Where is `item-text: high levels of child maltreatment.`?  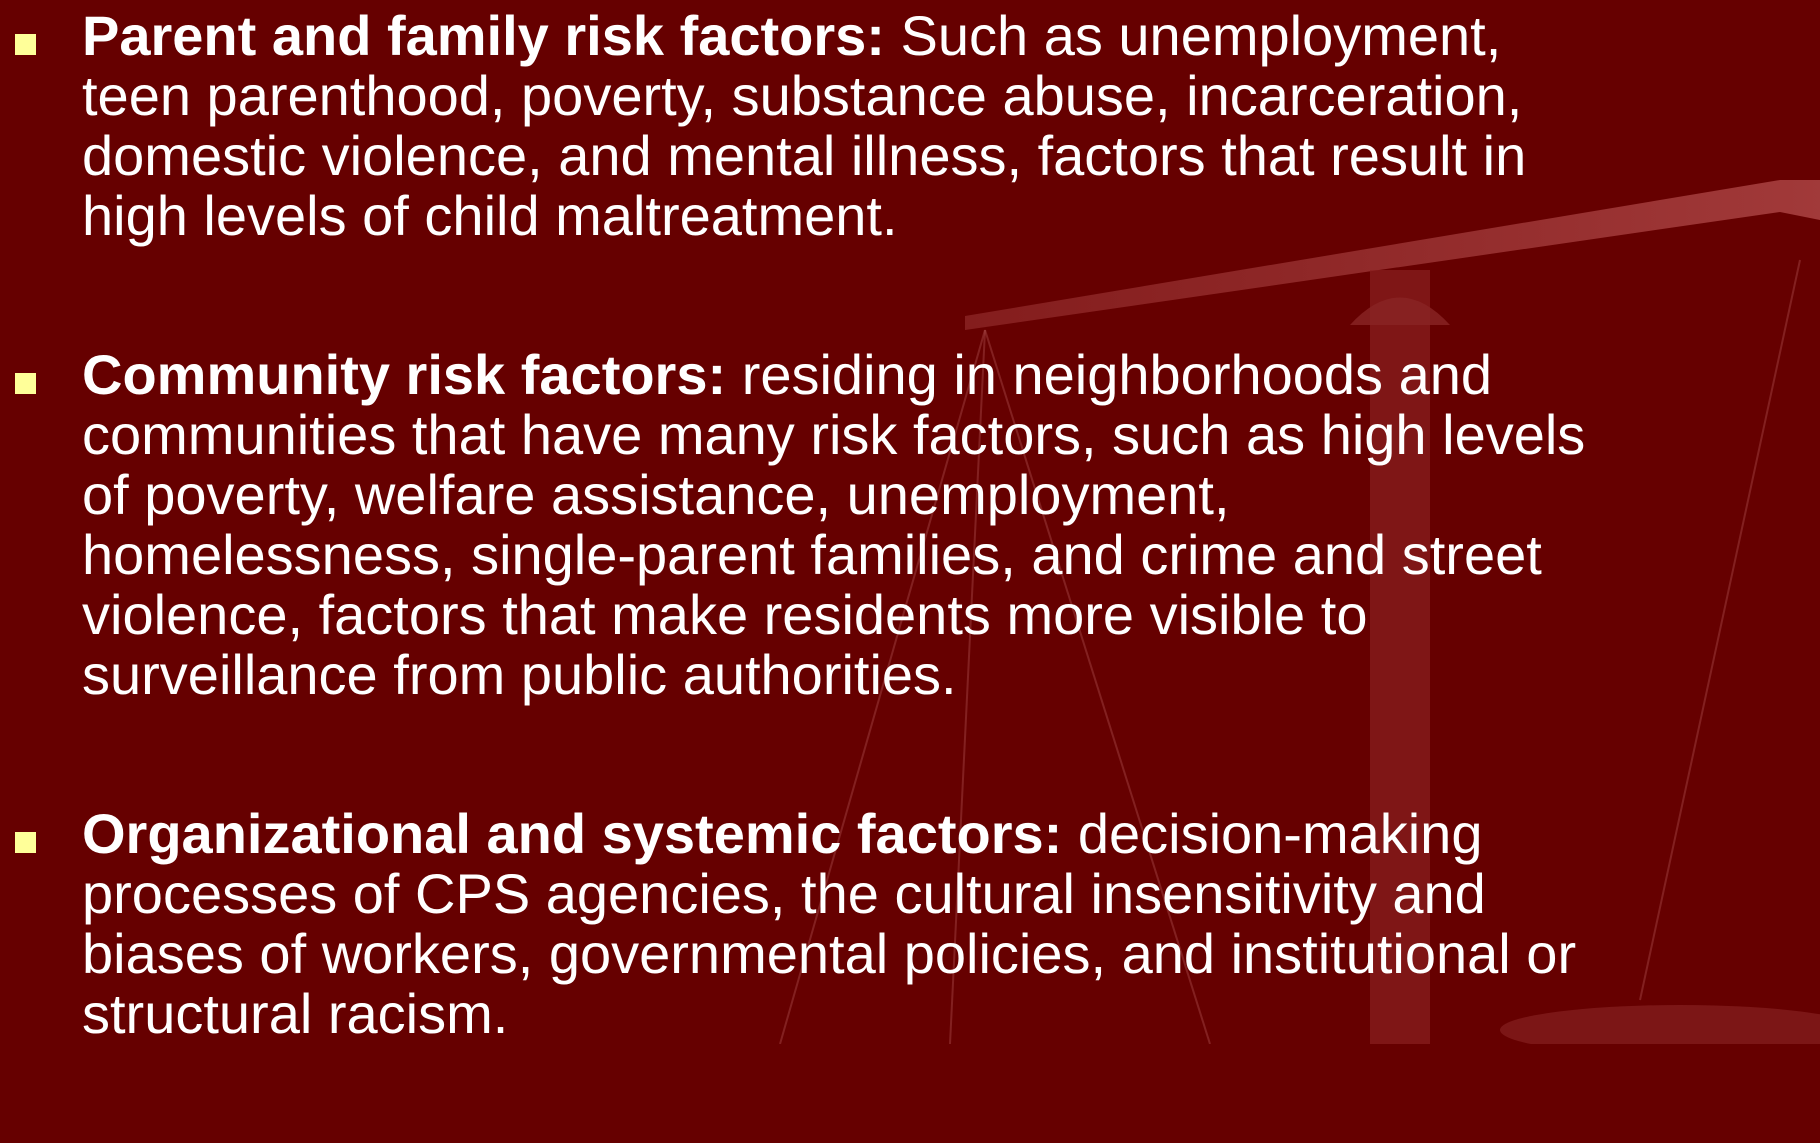
item-text: high levels of child maltreatment. is located at coordinates (490, 215).